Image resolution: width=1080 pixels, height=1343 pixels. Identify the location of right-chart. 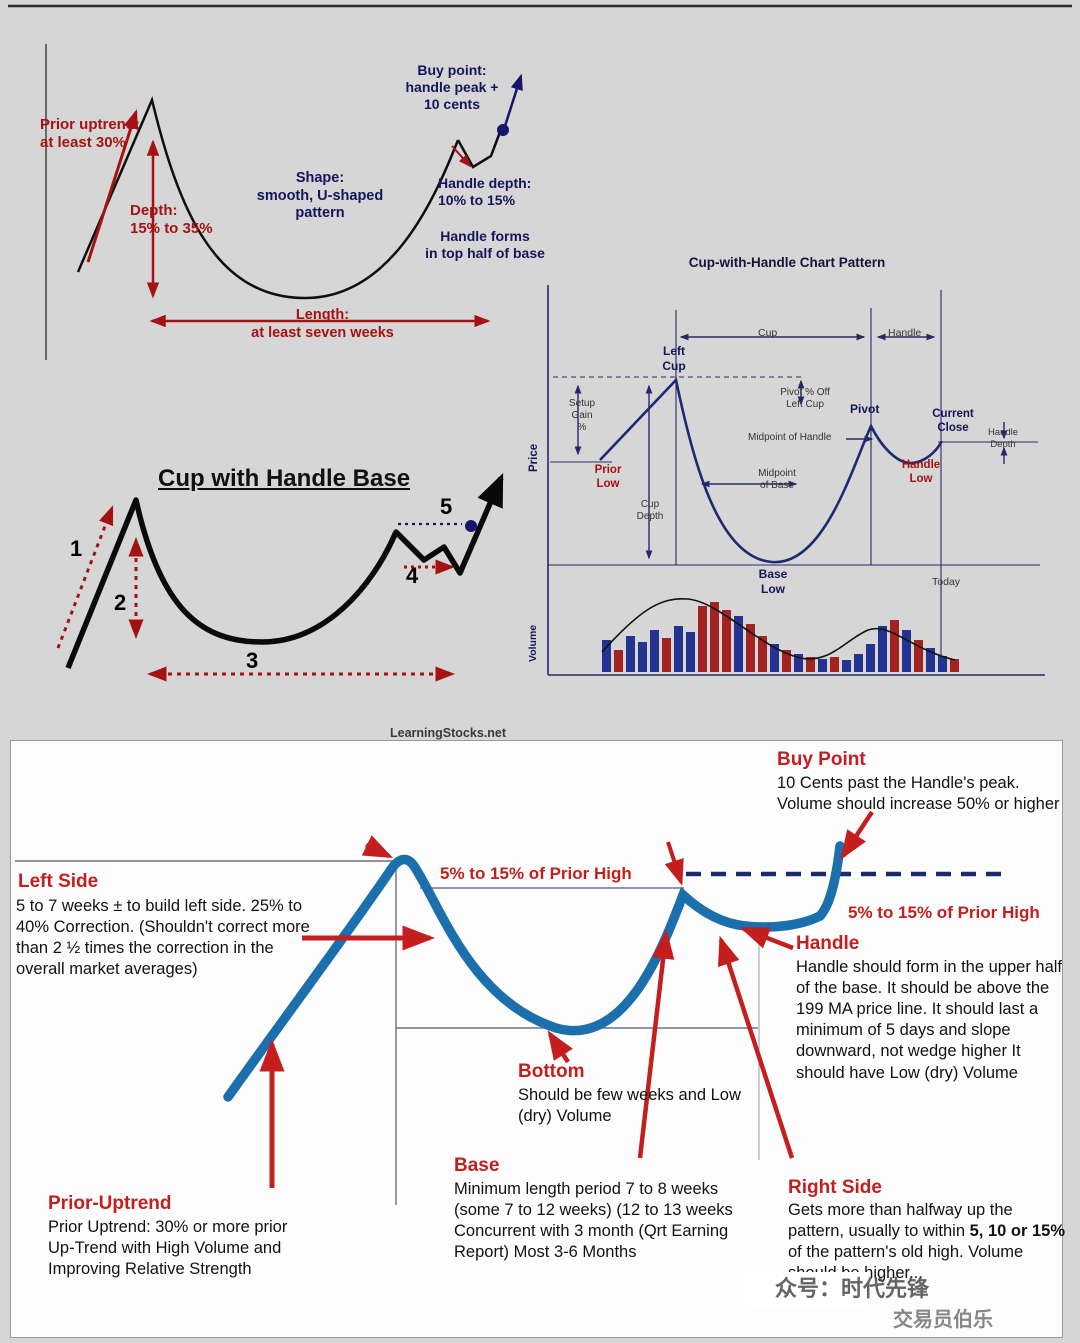
(796, 480).